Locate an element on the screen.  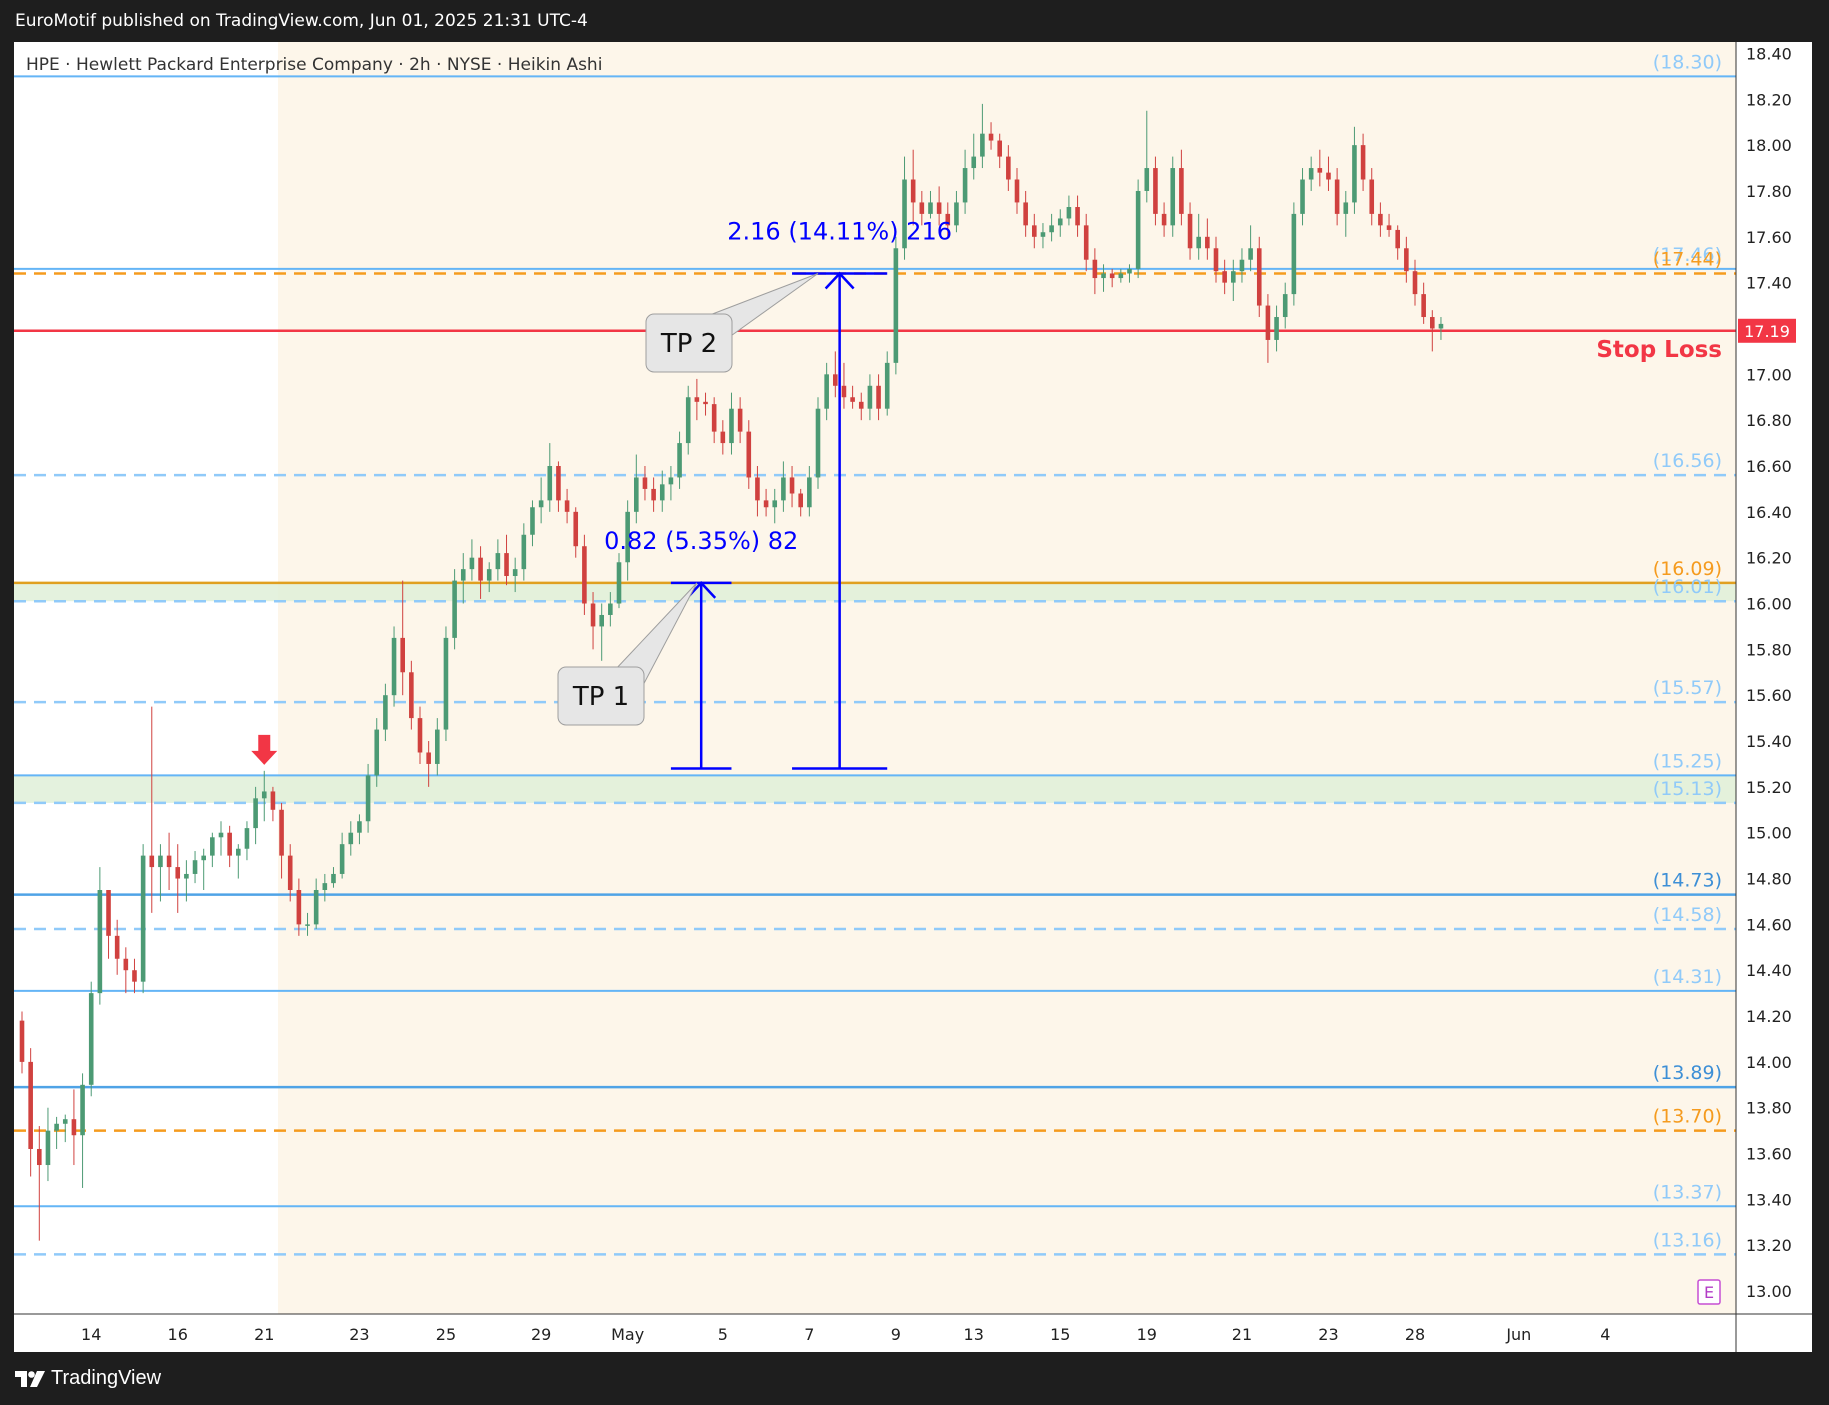
y-tick-label: 17.40 is located at coordinates (1769, 283).